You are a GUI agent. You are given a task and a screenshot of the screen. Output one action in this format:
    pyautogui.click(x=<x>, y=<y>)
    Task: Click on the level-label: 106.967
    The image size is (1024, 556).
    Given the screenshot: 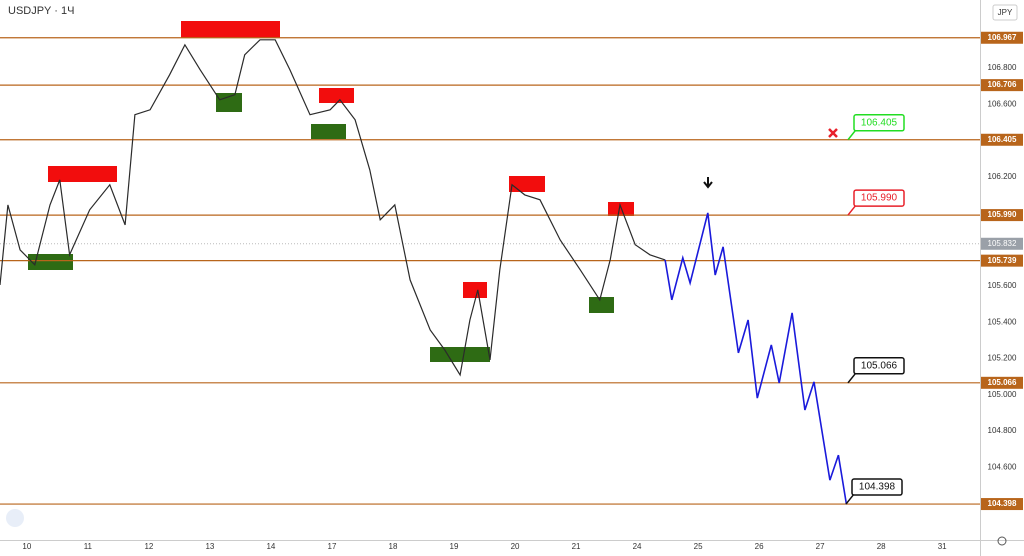 What is the action you would take?
    pyautogui.click(x=1002, y=37)
    